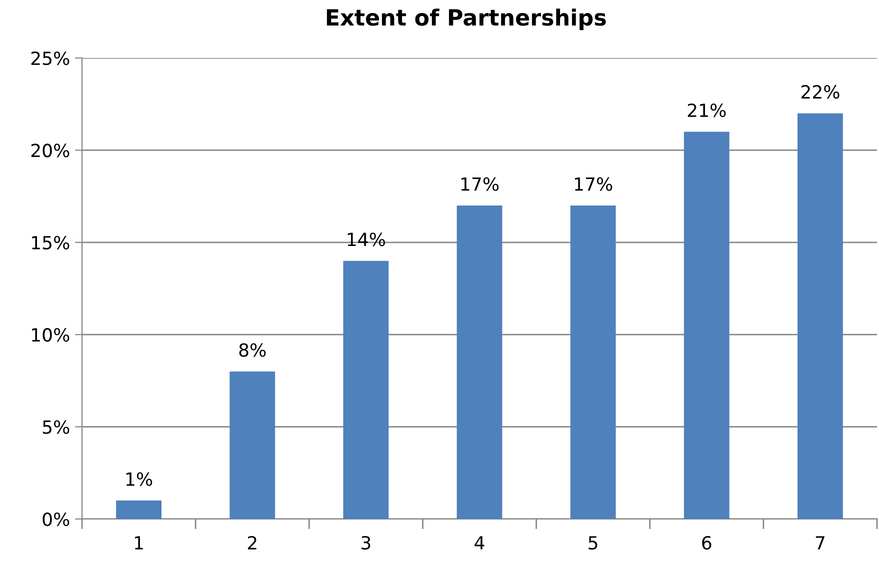 This screenshot has width=879, height=573. I want to click on chart-title: Extent of Partnerships, so click(466, 19).